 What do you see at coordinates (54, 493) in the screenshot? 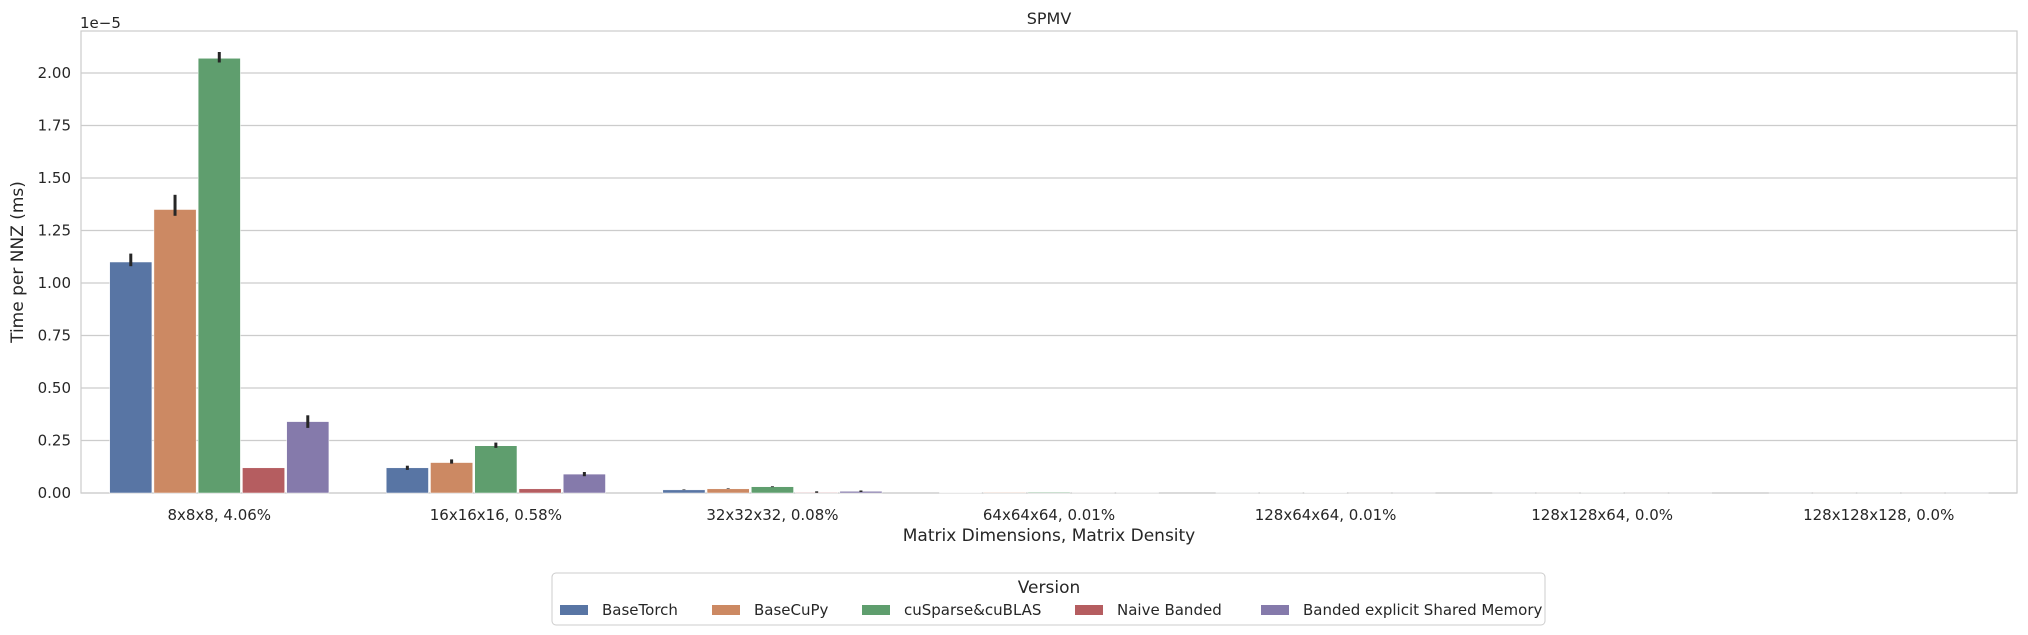
I see `y-tick-label: 0.00` at bounding box center [54, 493].